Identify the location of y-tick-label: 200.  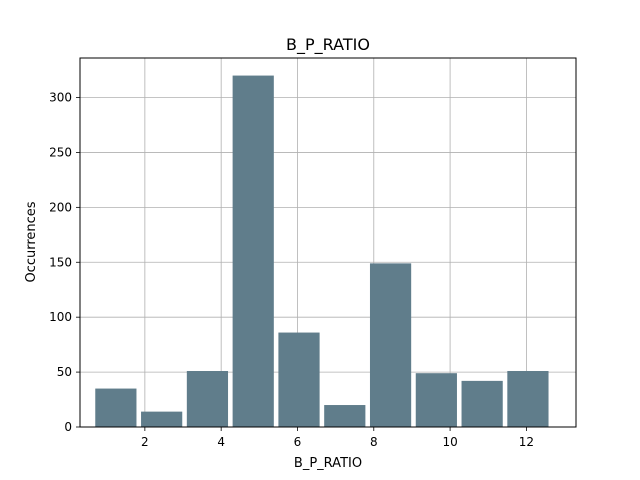
(60, 207).